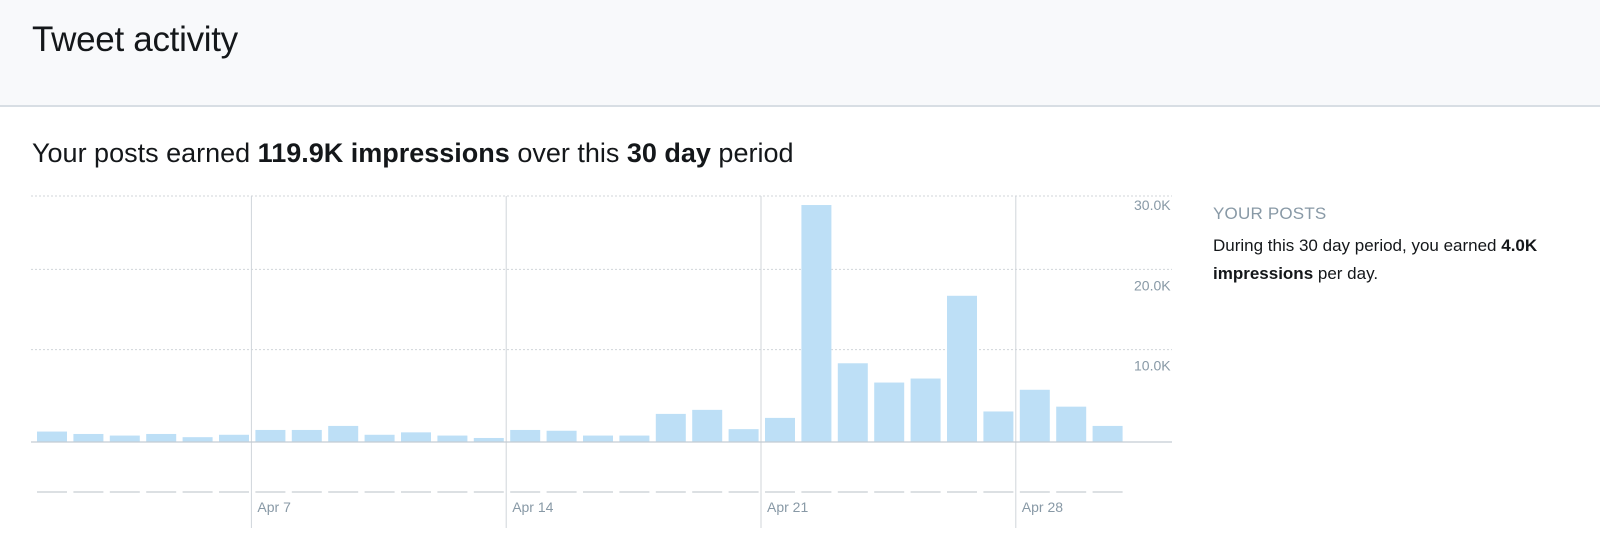  Describe the element at coordinates (145, 153) in the screenshot. I see `summary-prefix: Your posts earned` at that location.